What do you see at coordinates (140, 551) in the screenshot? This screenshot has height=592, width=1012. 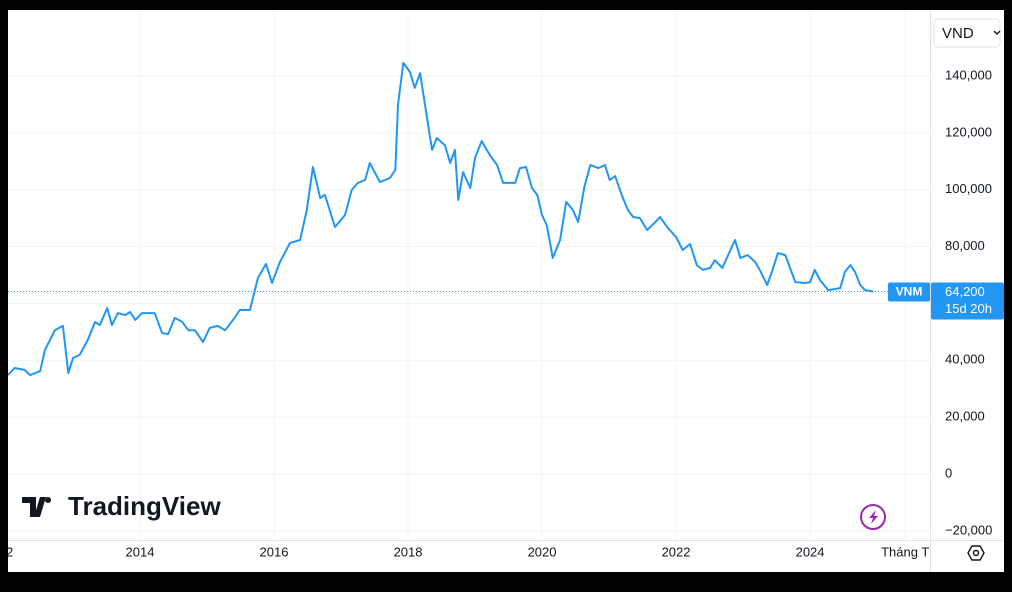 I see `x-tick-label: 2014` at bounding box center [140, 551].